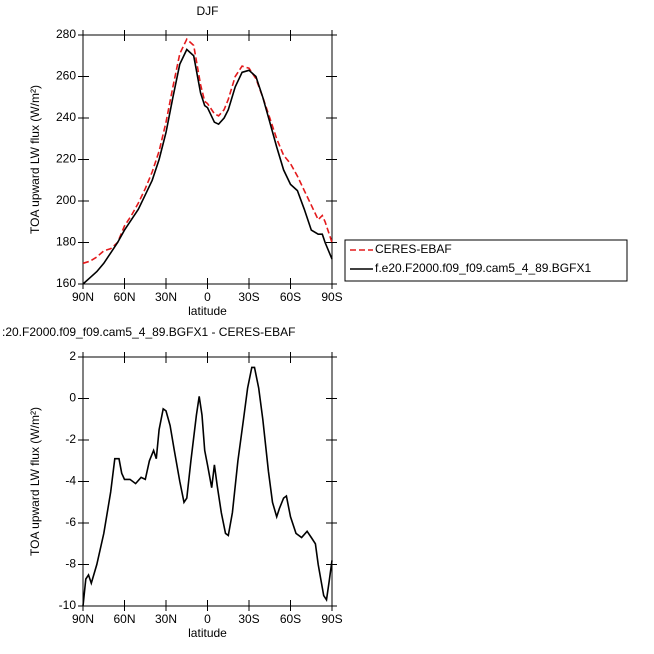 This screenshot has width=654, height=654. What do you see at coordinates (70, 481) in the screenshot?
I see `y-tick-label: -4` at bounding box center [70, 481].